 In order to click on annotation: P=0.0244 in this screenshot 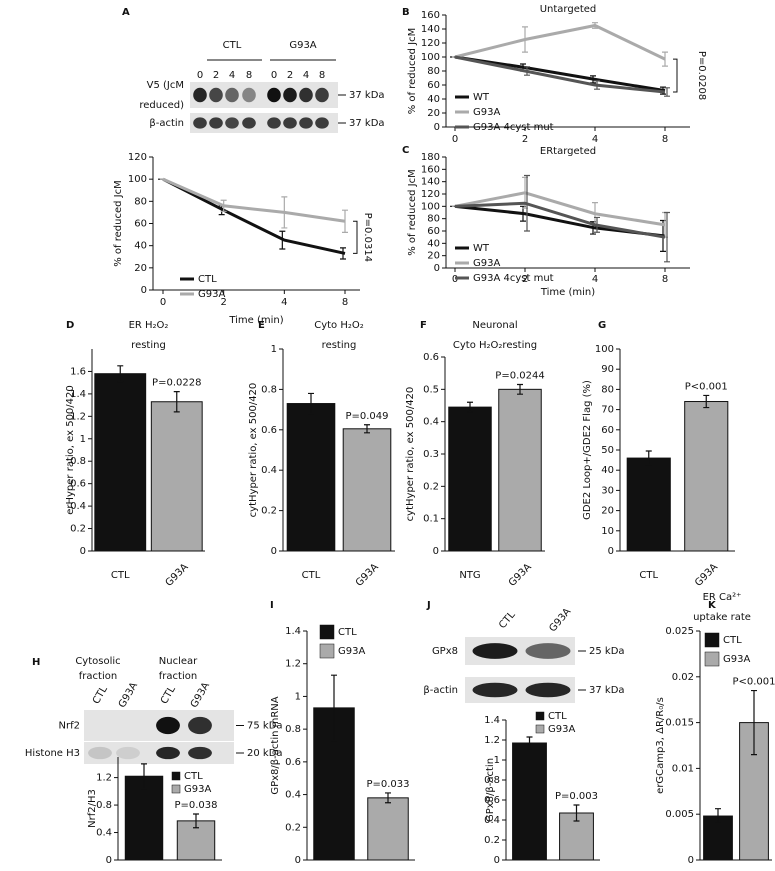, I will do `click(519, 375)`.